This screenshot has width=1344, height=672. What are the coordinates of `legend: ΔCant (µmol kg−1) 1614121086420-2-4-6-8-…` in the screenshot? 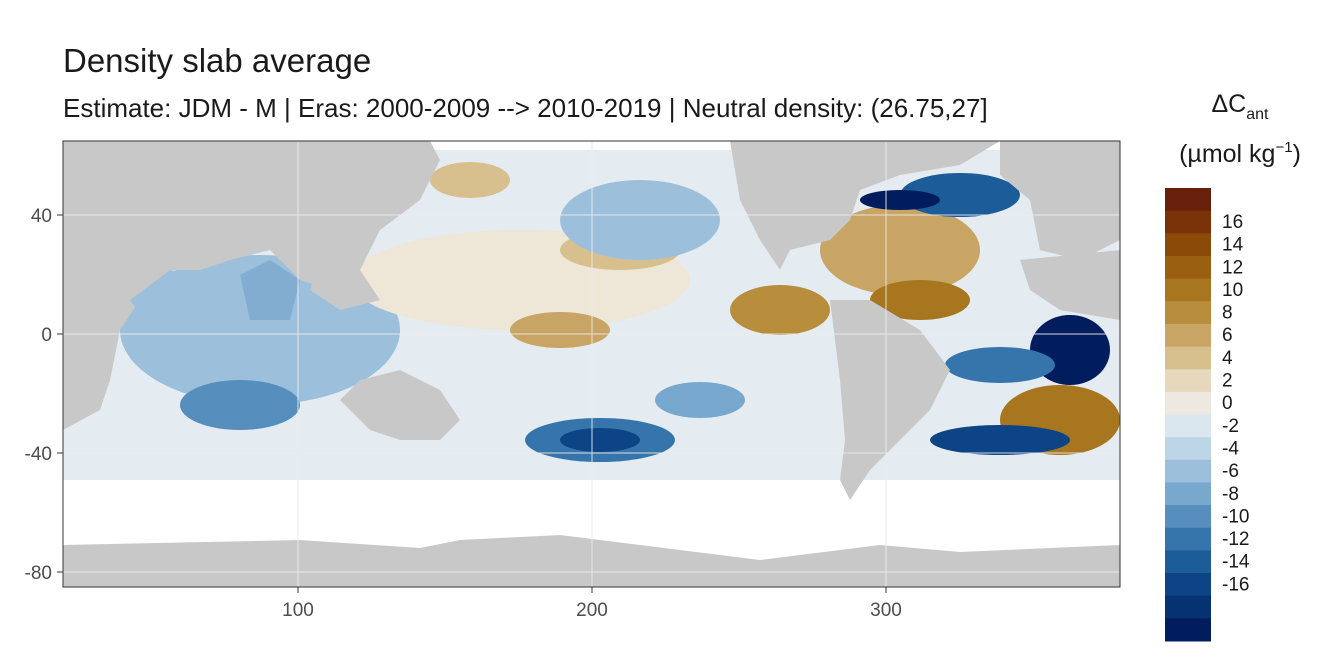 It's located at (1233, 366).